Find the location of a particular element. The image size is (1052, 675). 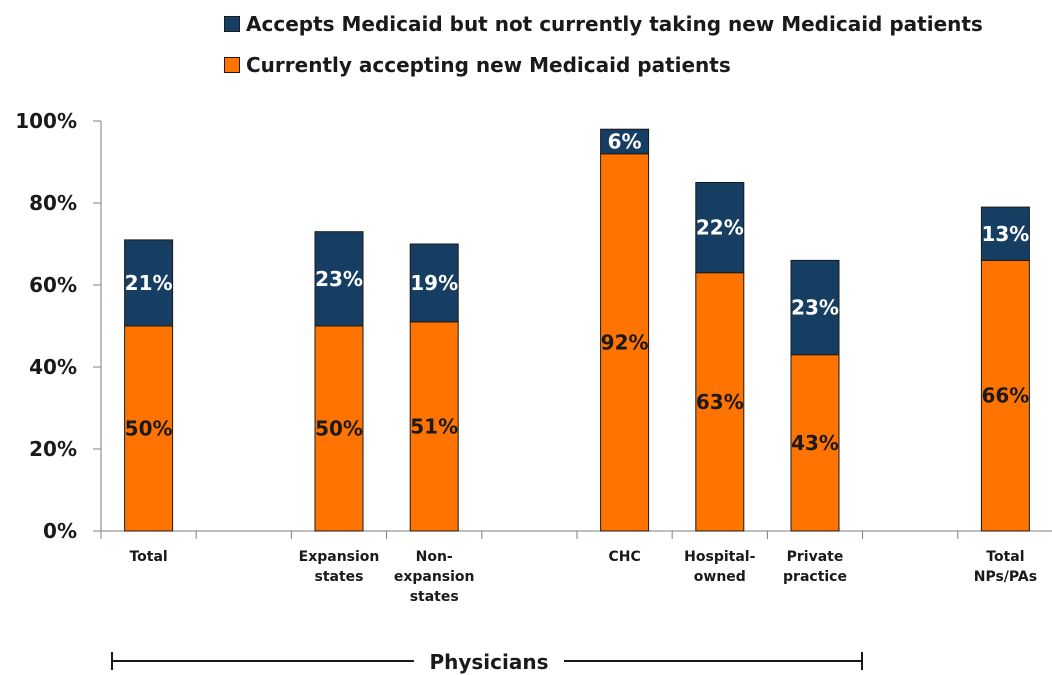

y-tick-label: 0% is located at coordinates (60, 531).